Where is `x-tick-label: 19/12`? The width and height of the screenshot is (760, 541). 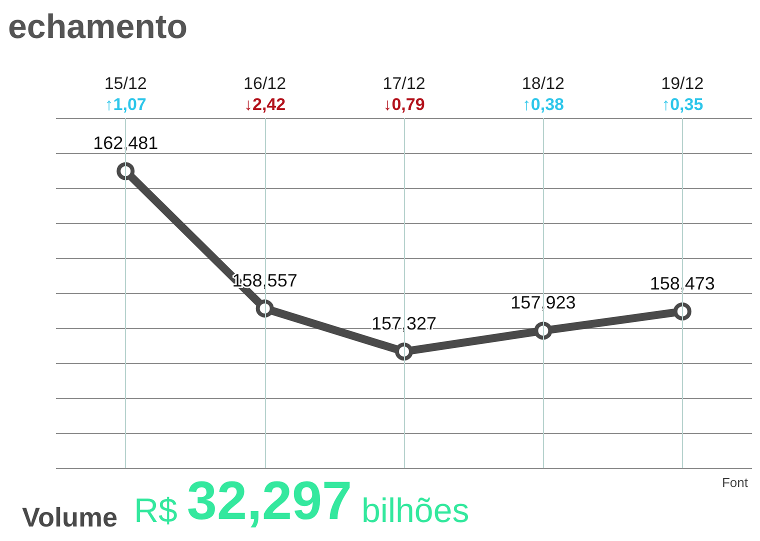 x-tick-label: 19/12 is located at coordinates (682, 83).